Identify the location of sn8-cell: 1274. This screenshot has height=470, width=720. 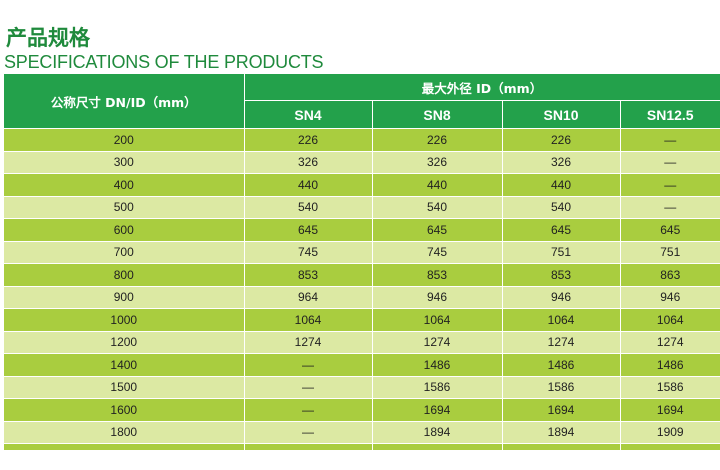
(436, 342).